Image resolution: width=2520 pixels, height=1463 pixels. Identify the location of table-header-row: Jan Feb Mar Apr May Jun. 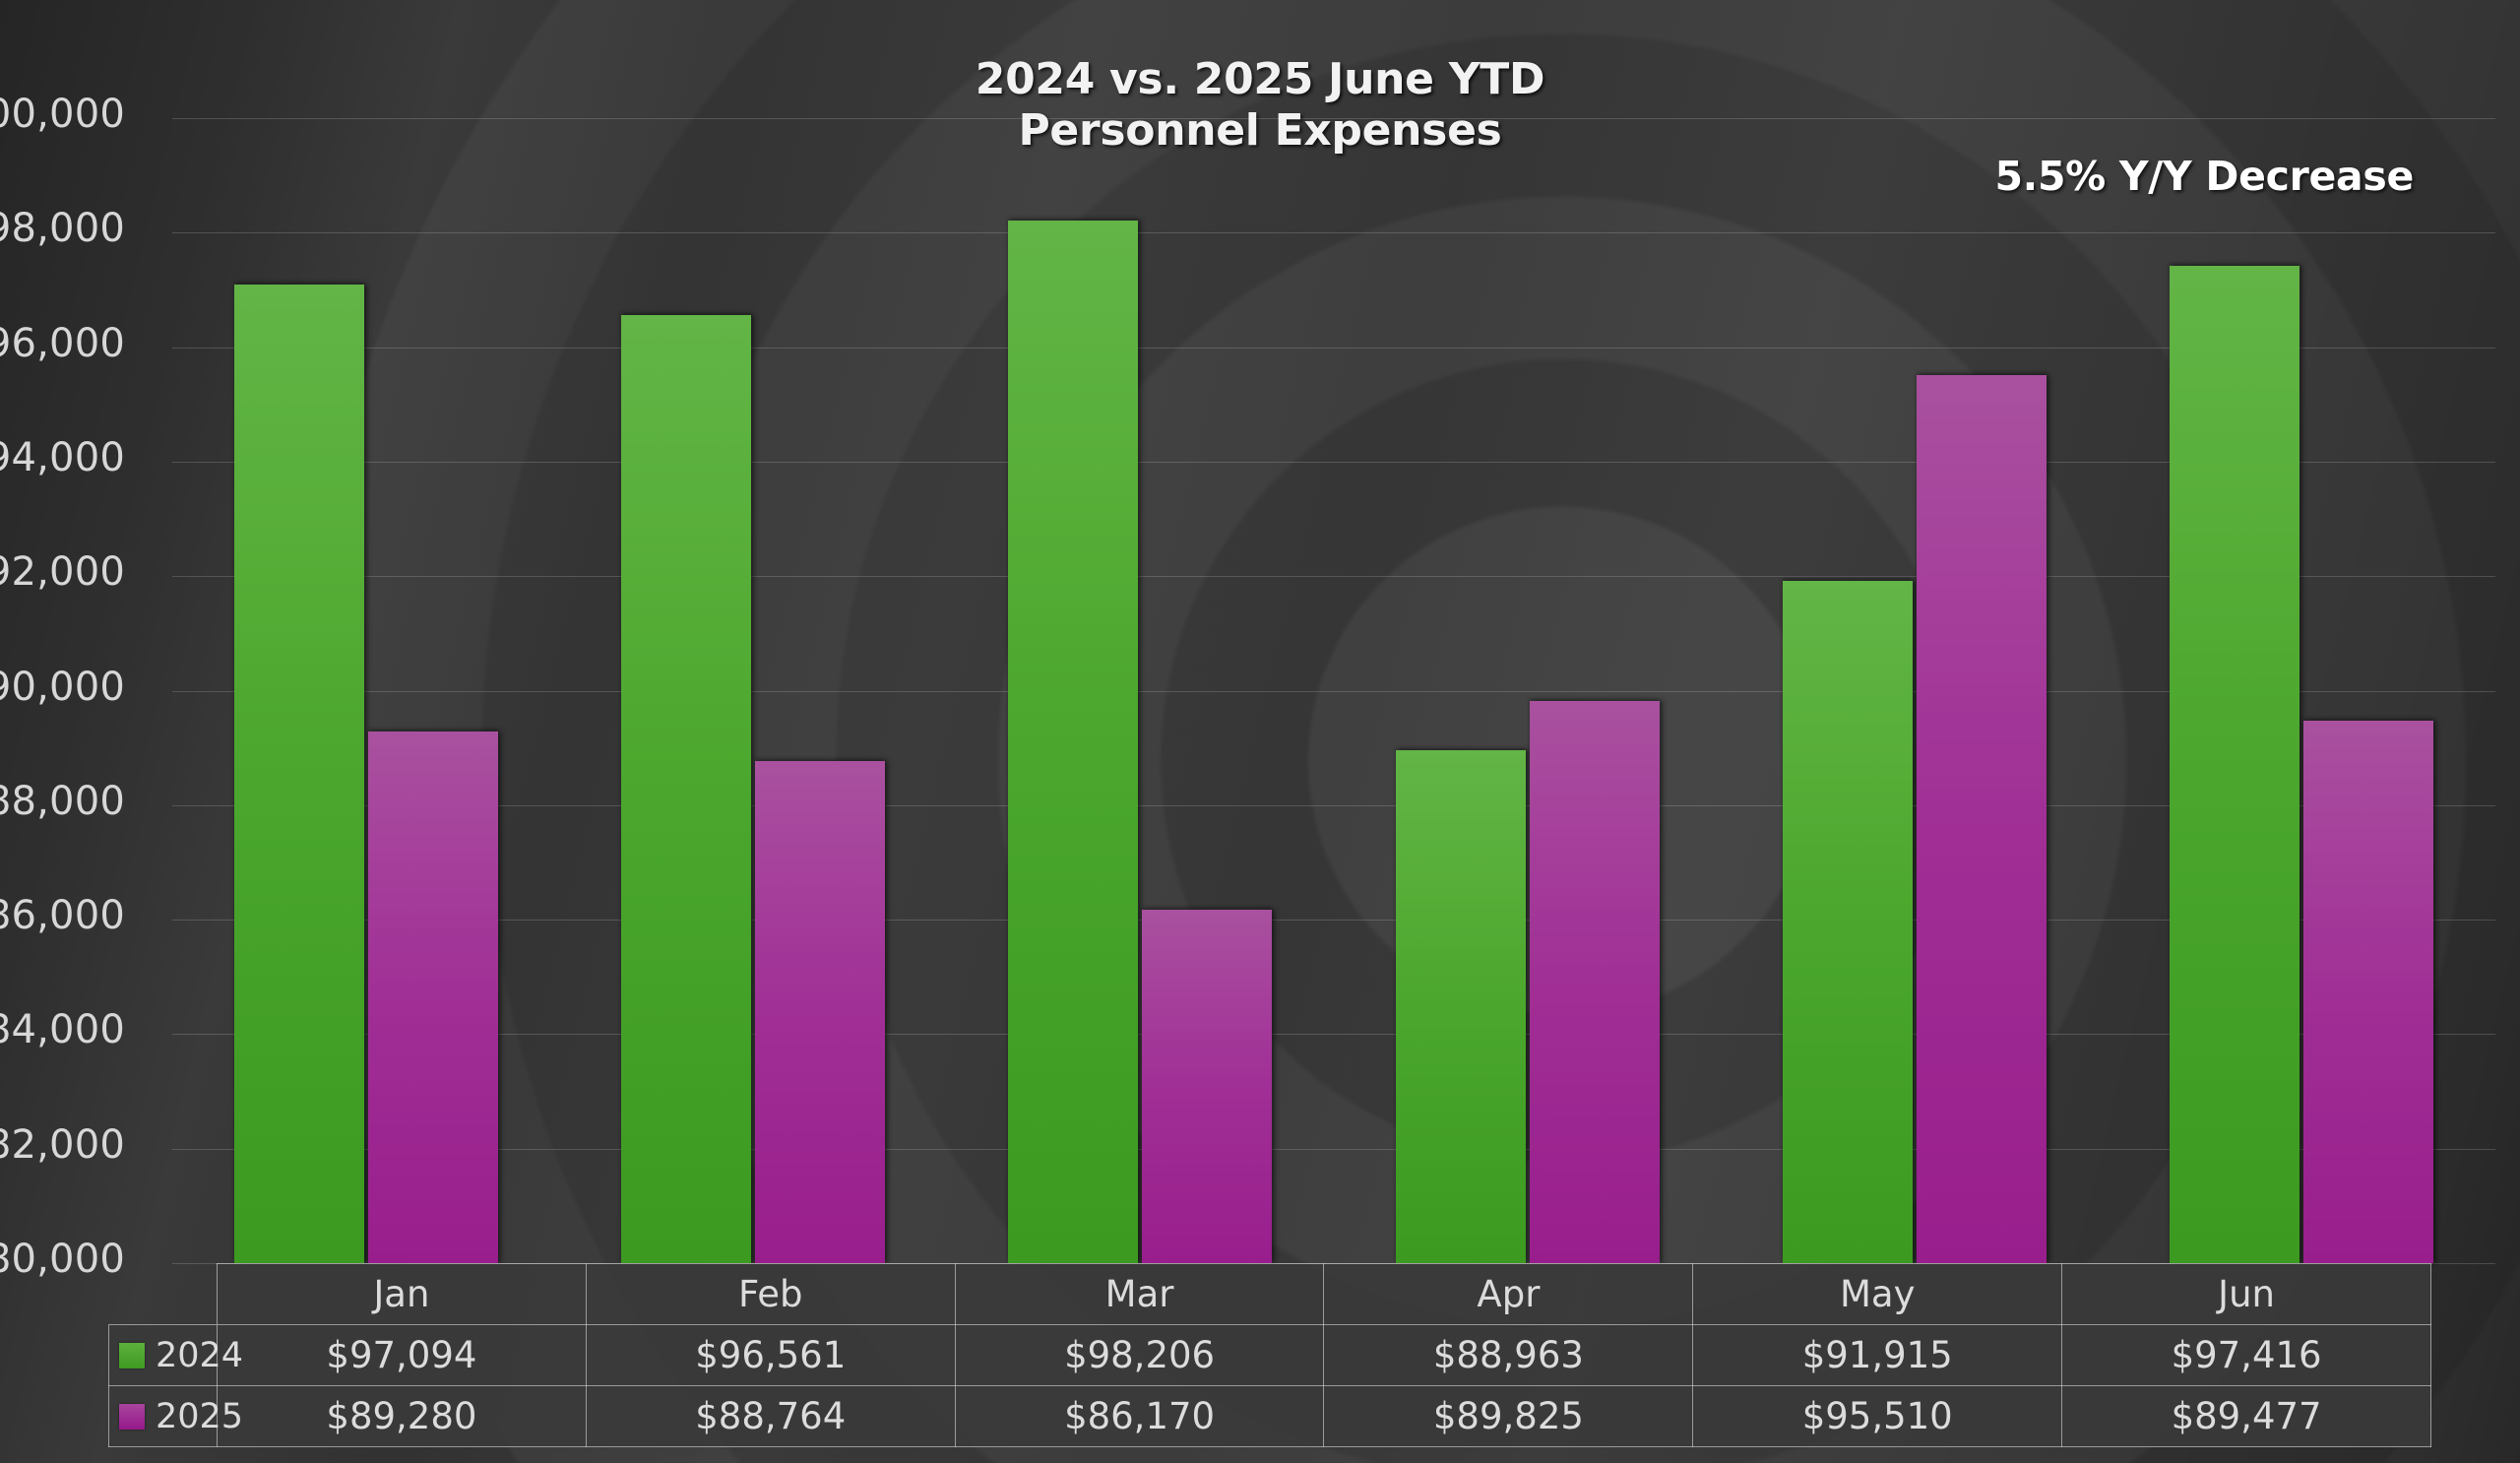
(1269, 1294).